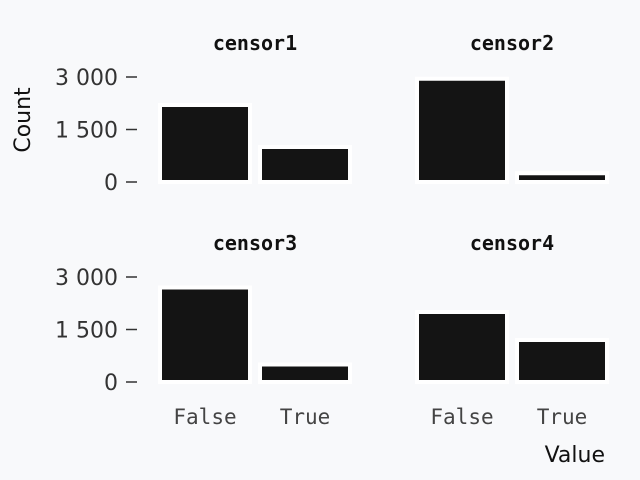 The width and height of the screenshot is (640, 480). What do you see at coordinates (255, 243) in the screenshot?
I see `panel-title: censor3` at bounding box center [255, 243].